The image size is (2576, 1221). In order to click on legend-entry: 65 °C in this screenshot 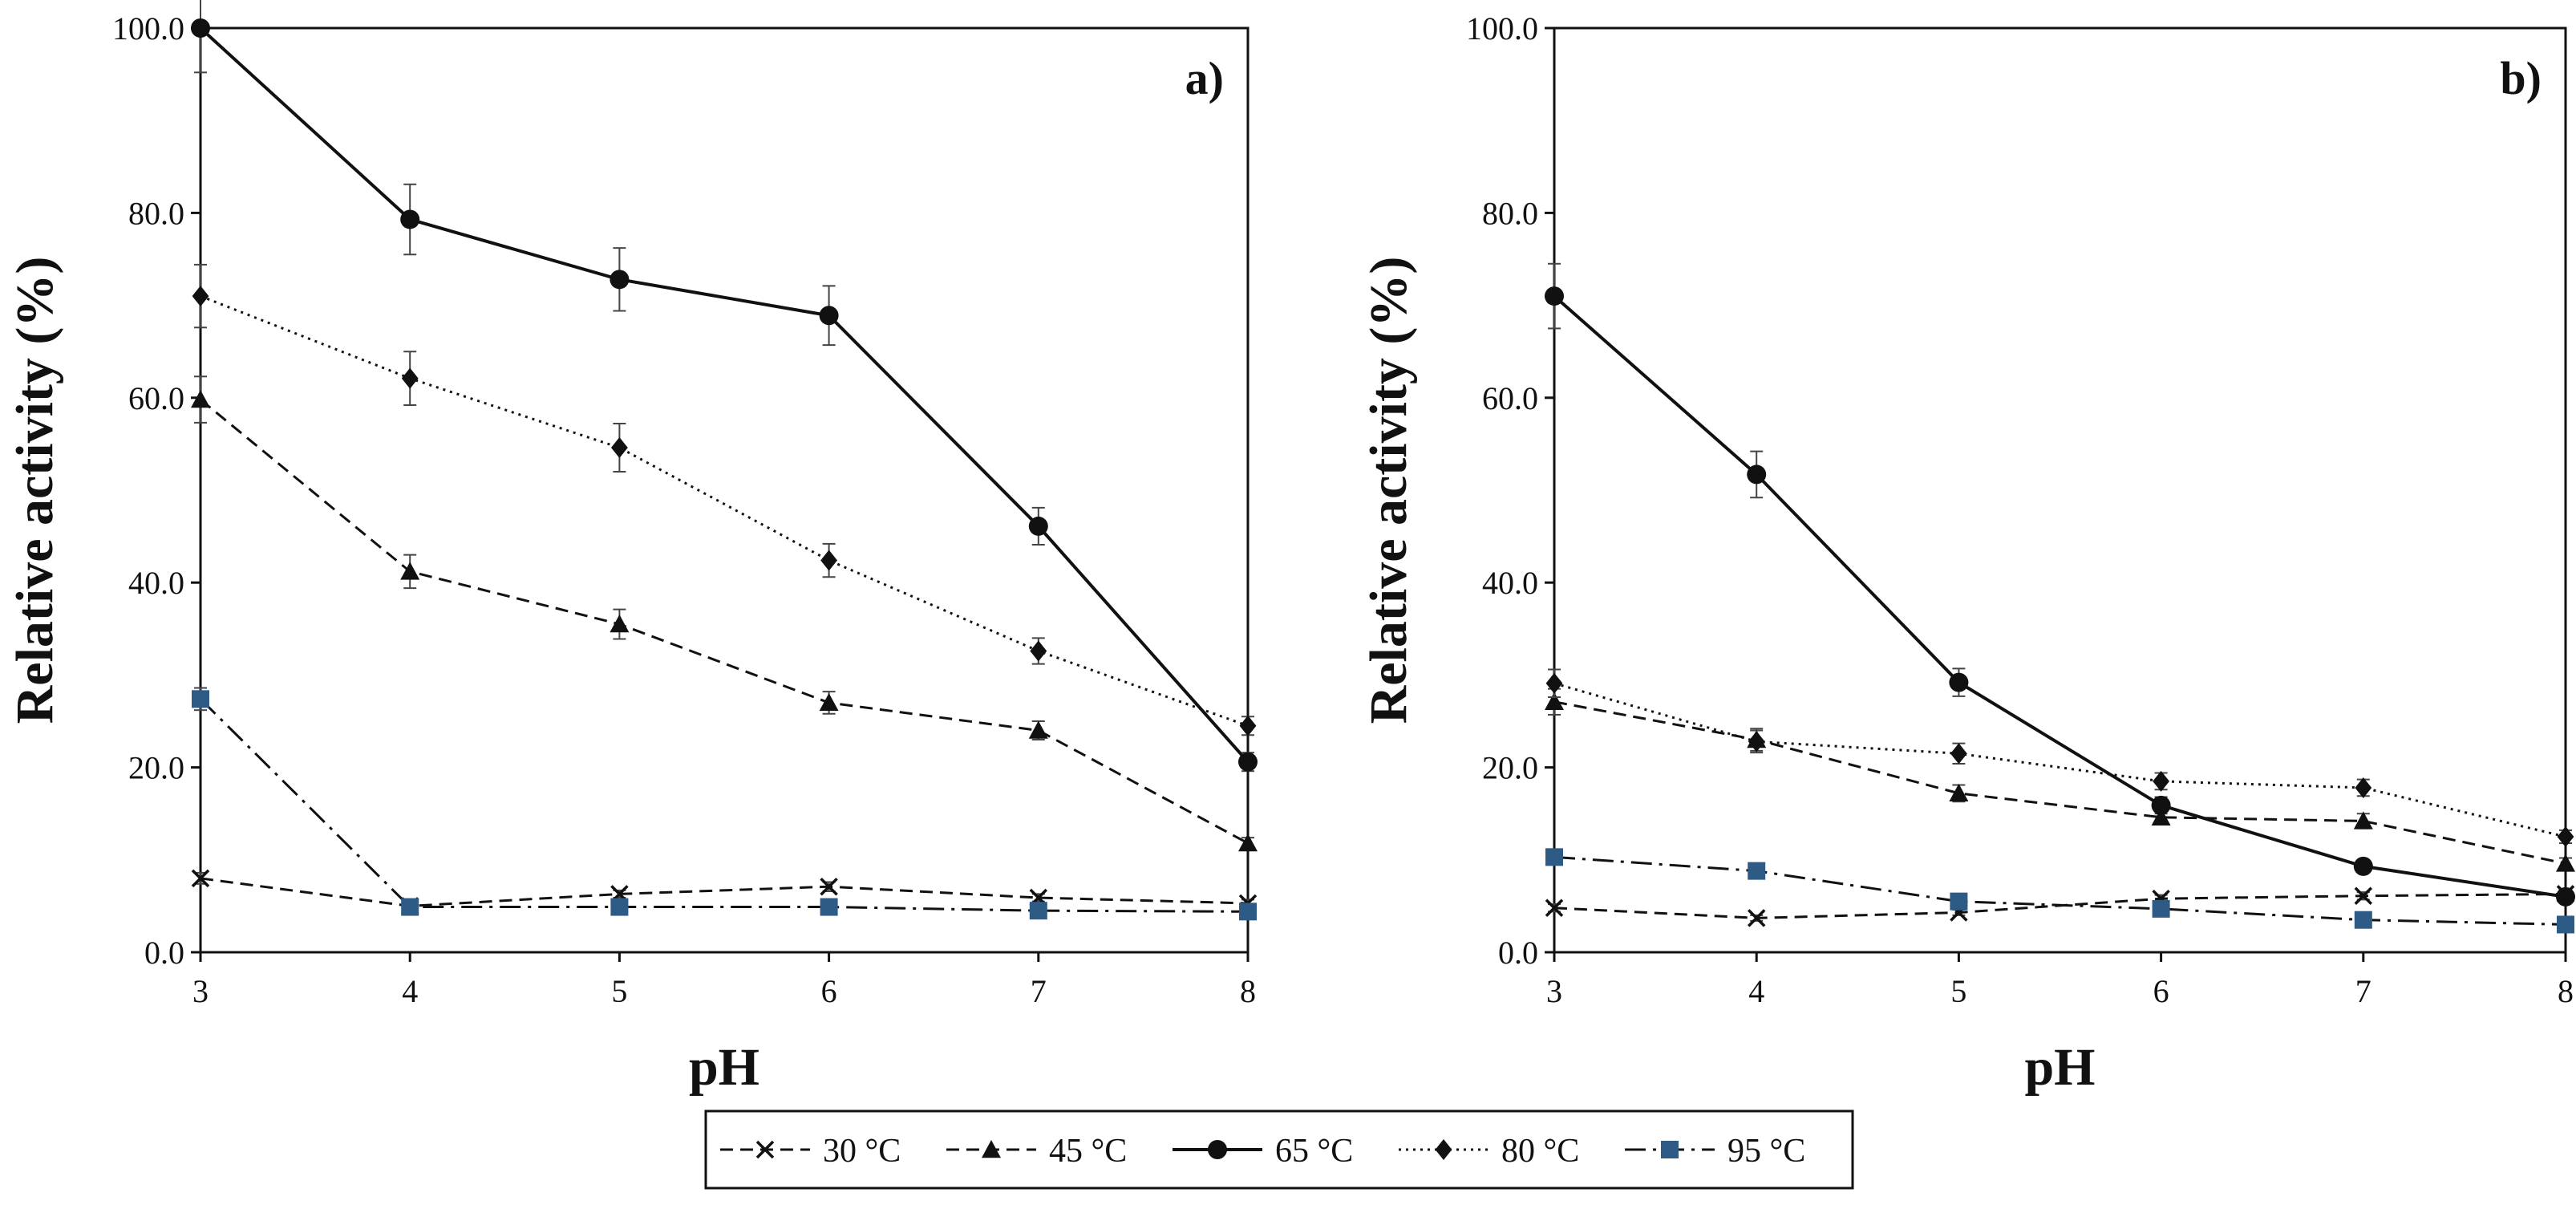, I will do `click(1263, 1151)`.